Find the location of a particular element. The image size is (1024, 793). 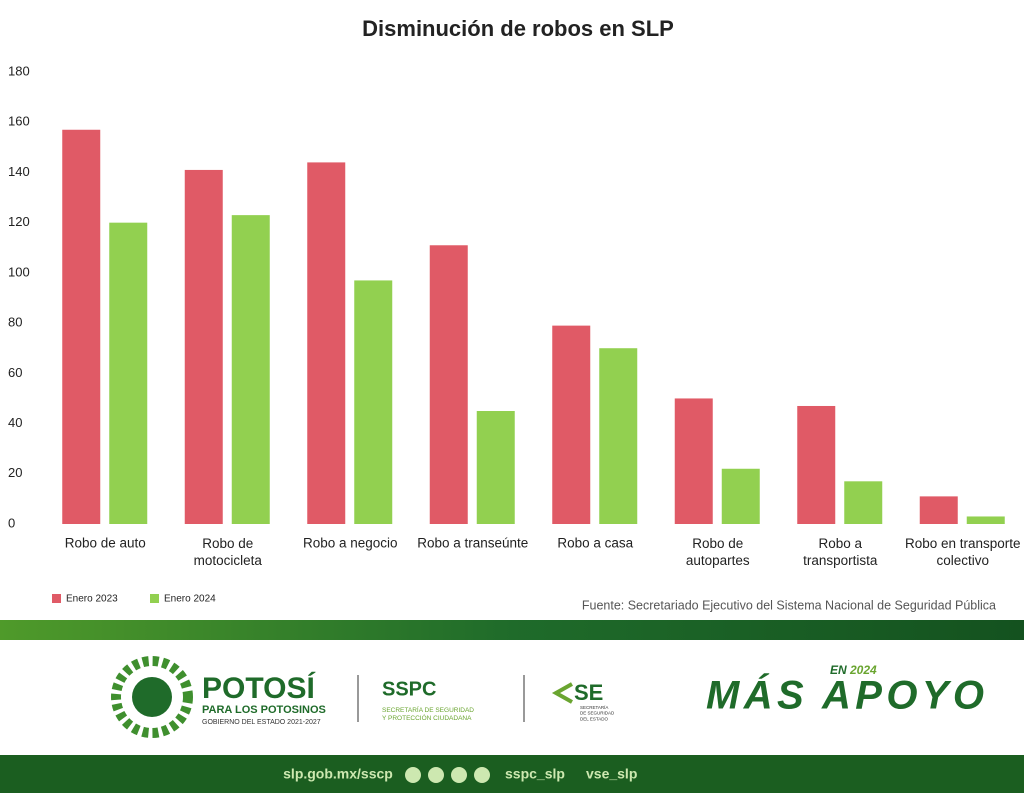

potosi-gov: GOBIERNO DEL ESTADO 2021-2027 is located at coordinates (261, 722).